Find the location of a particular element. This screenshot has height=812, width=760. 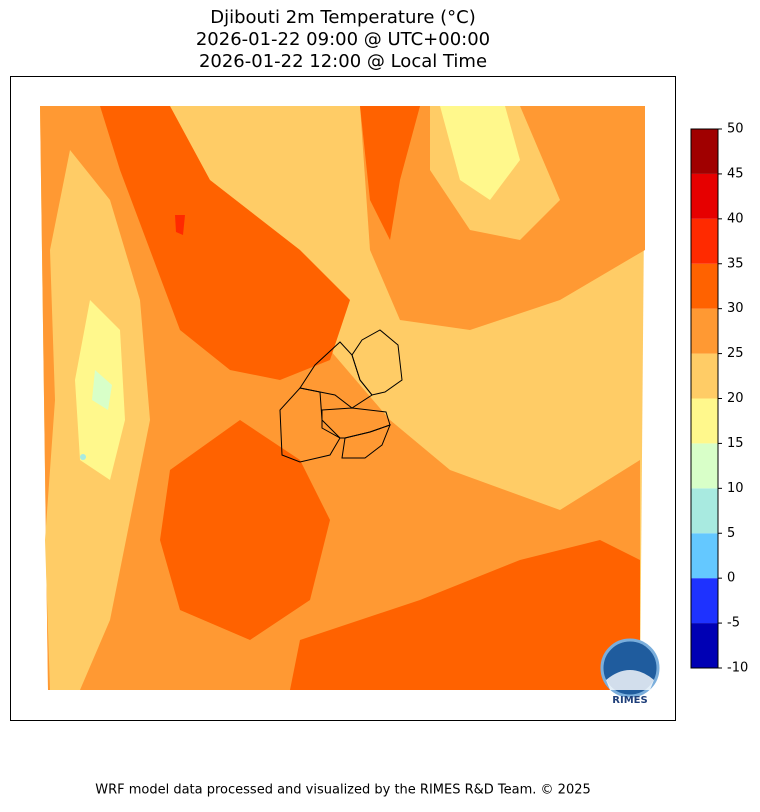

colorbar-tick-label: 35 is located at coordinates (735, 263).